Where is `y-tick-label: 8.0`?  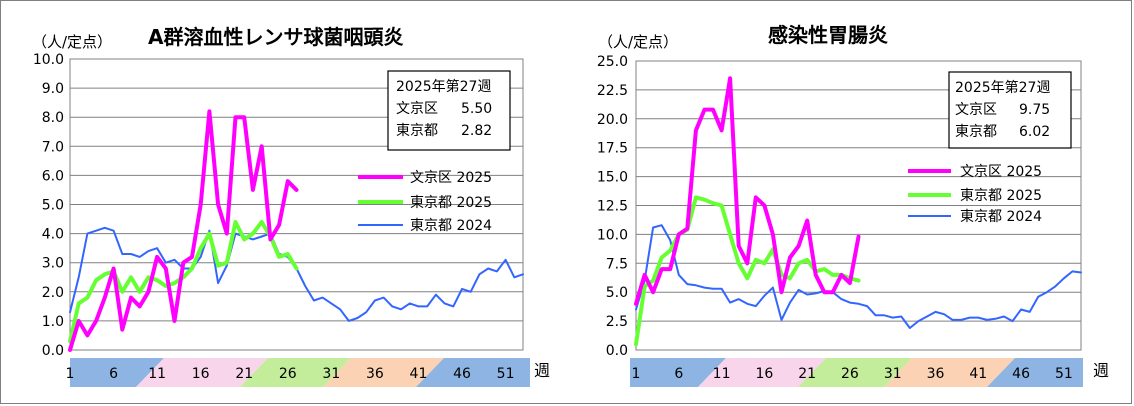
y-tick-label: 8.0 is located at coordinates (53, 118).